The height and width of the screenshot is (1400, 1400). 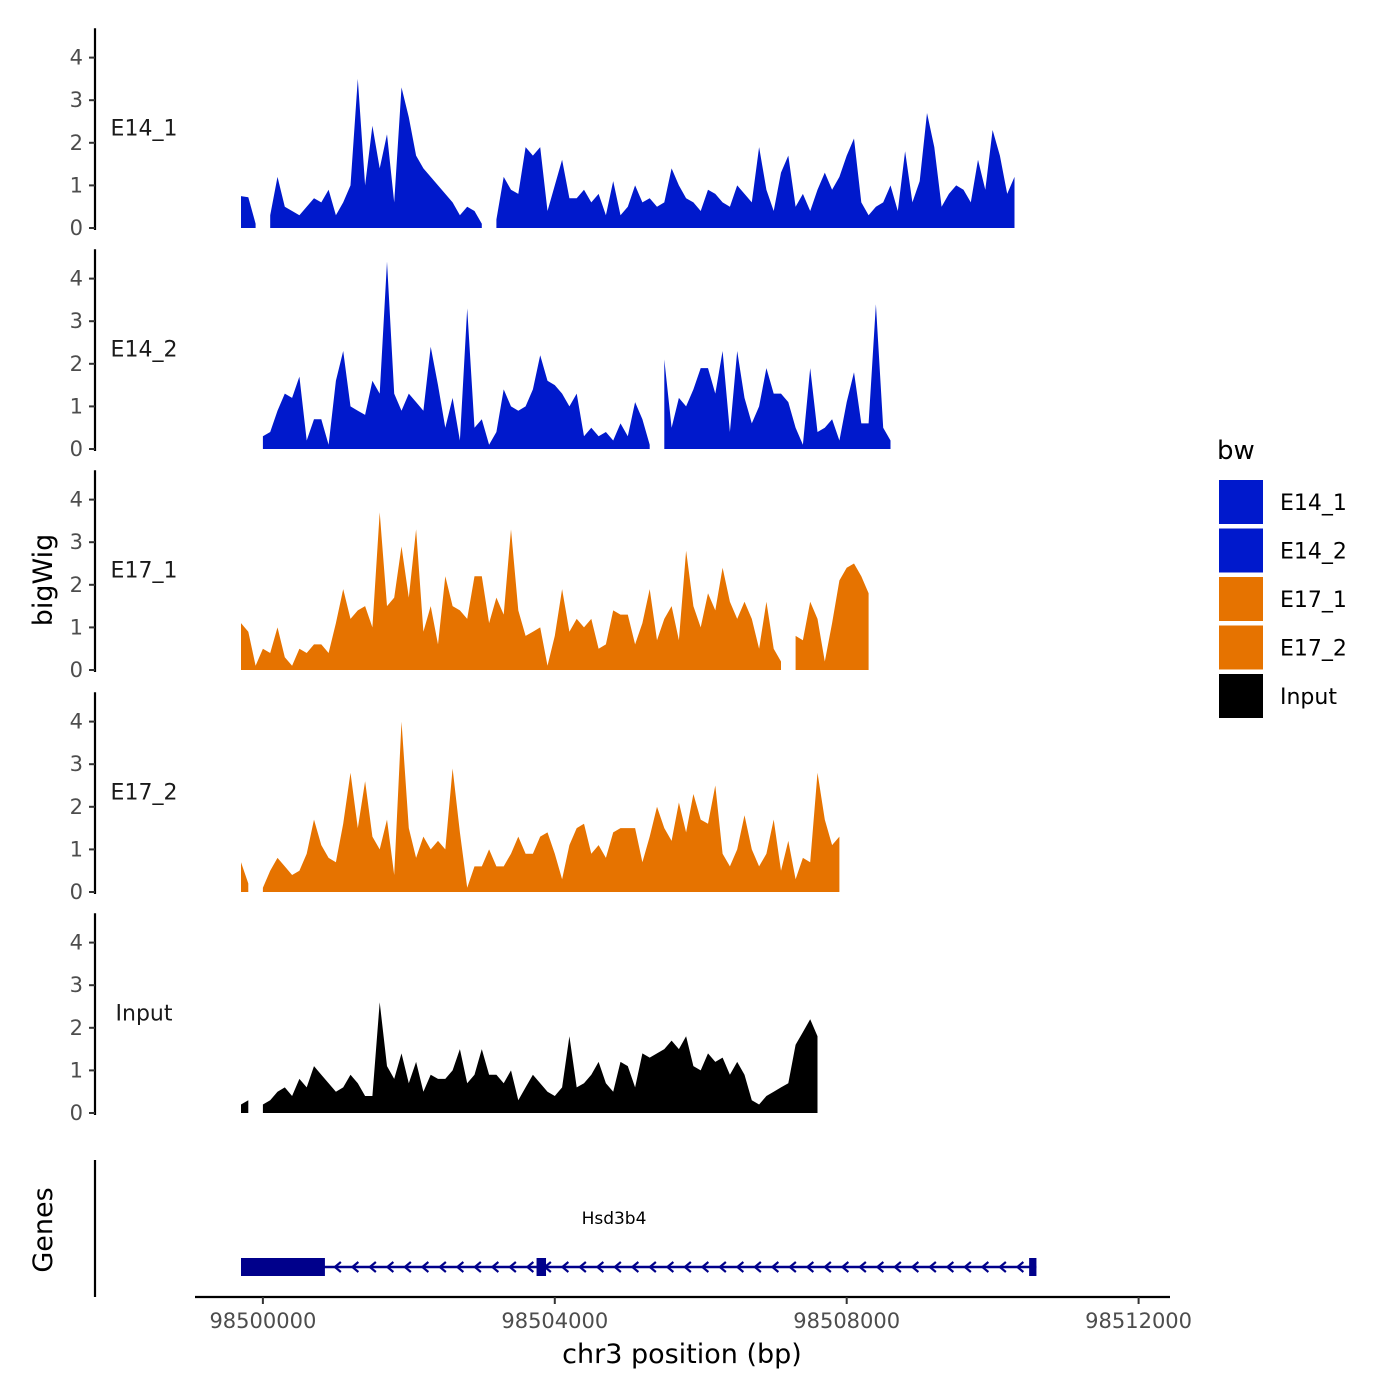 I want to click on track-E17_2: 0 1 2 3 4 E17_2, so click(x=455, y=798).